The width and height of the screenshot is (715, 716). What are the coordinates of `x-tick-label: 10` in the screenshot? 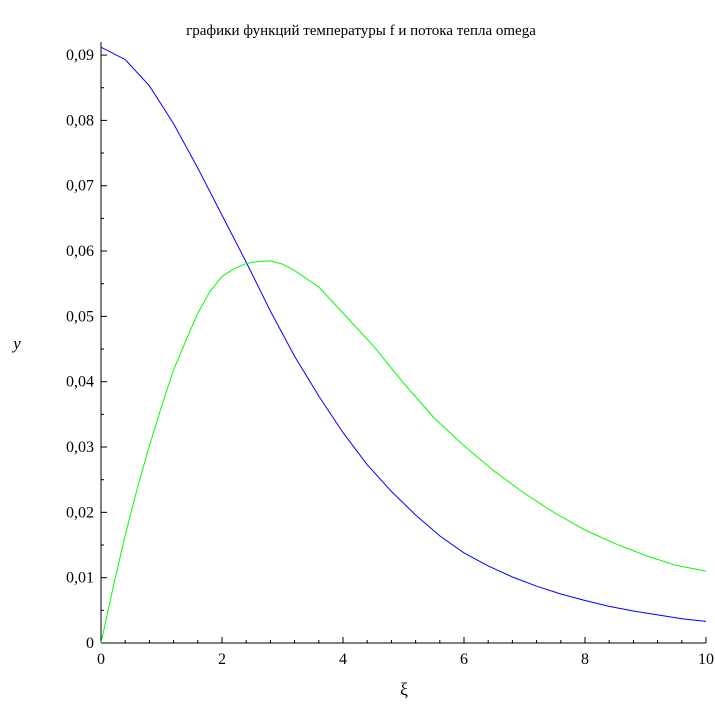 It's located at (706, 659).